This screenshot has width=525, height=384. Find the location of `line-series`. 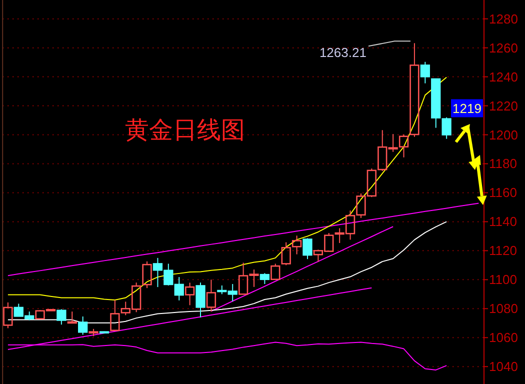

line-series is located at coordinates (302, 269).